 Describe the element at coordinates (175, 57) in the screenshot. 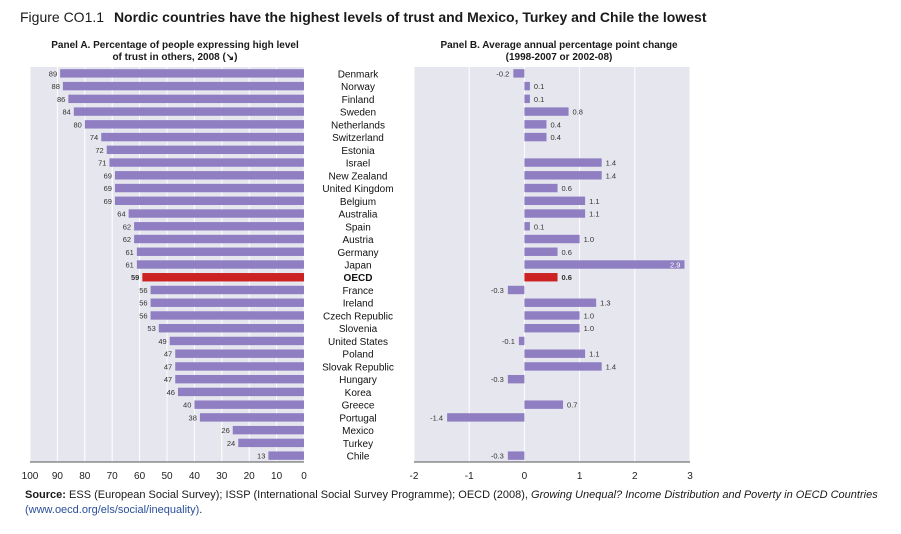

I see `panel-a-title-line-2: of trust in others, 2008 (↘)` at that location.